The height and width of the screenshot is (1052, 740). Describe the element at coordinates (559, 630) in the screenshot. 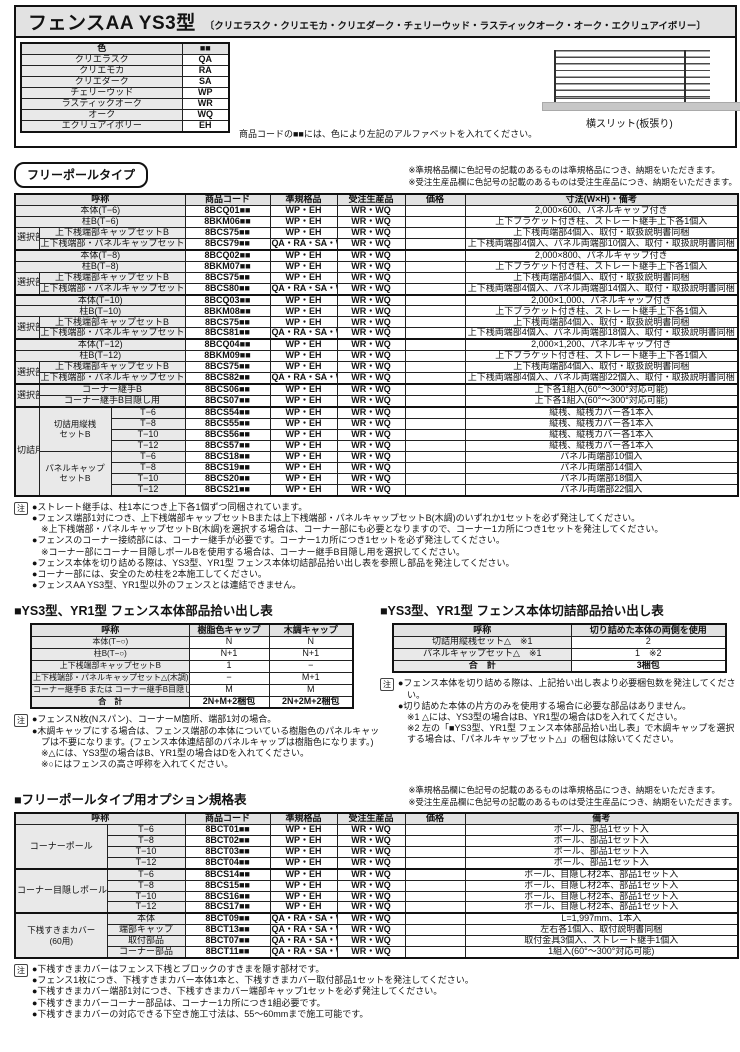

I see `header-row: 呼称 切り詰めた本体の両側を使用` at that location.